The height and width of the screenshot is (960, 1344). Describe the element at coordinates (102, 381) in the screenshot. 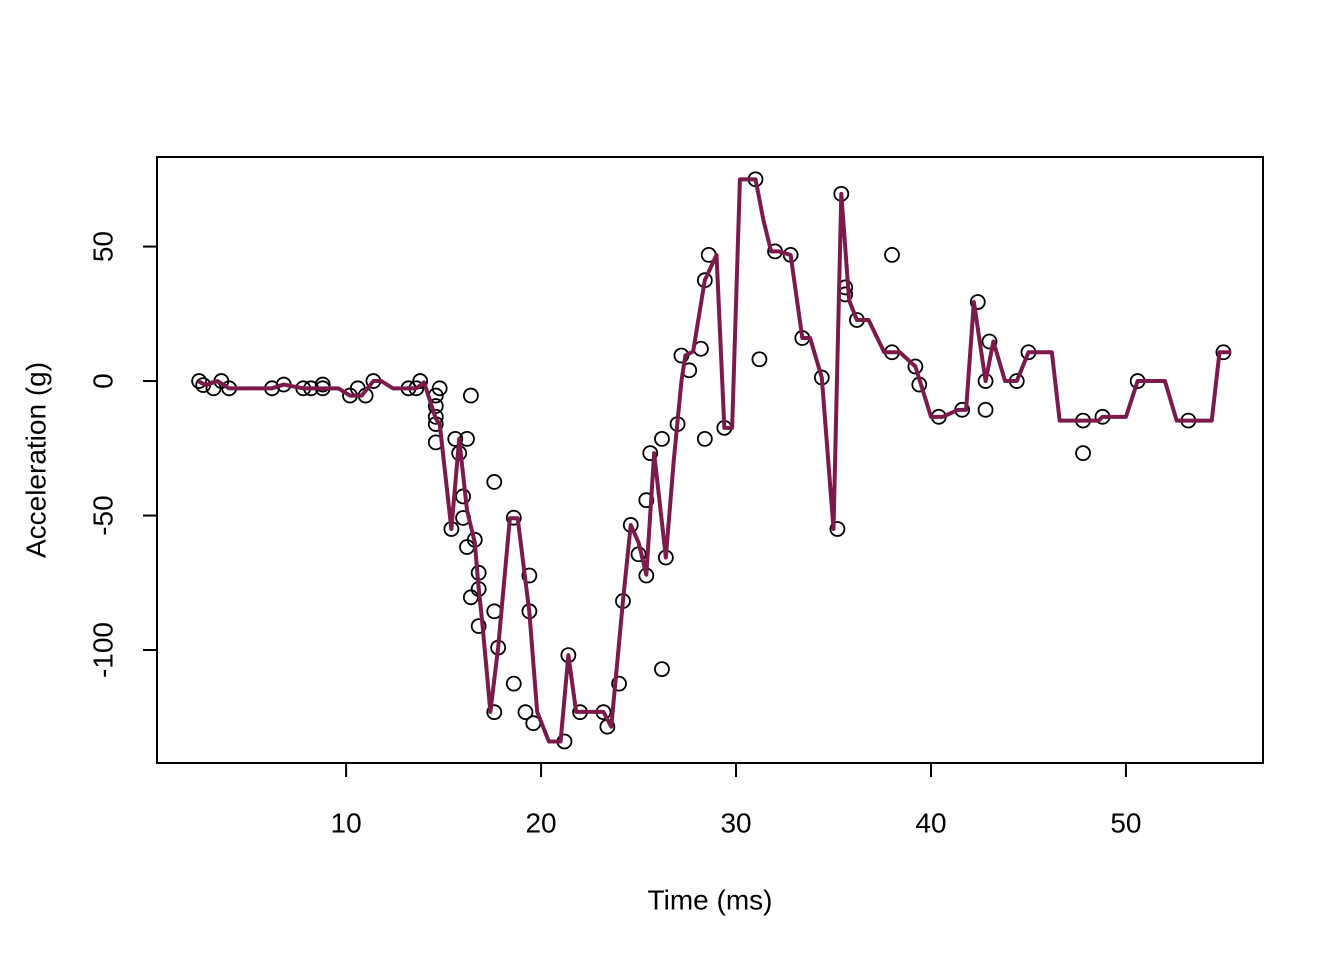

I see `y-tick-label: 0` at that location.